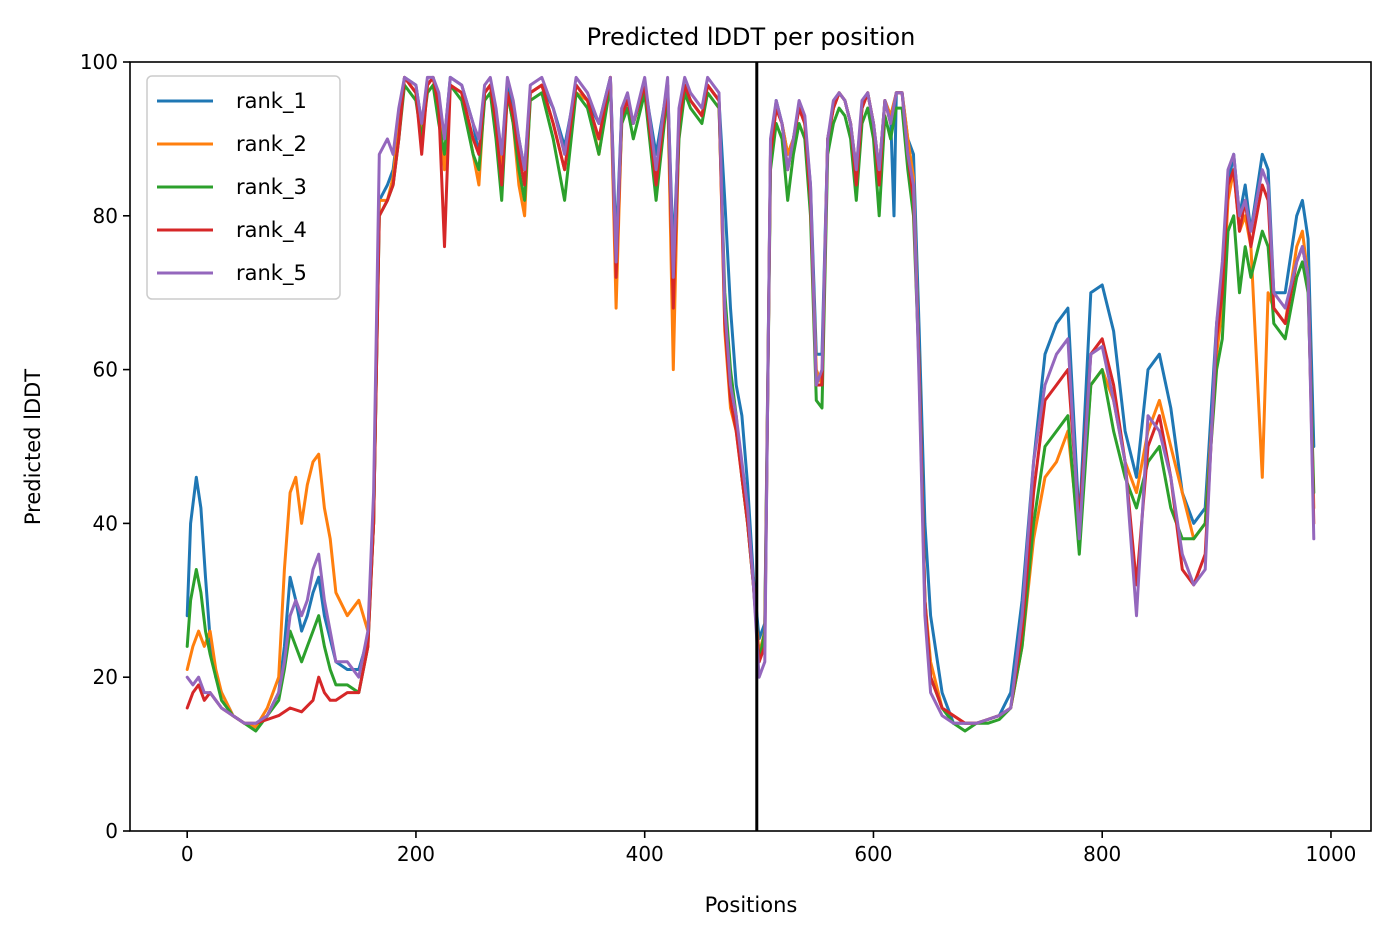  Describe the element at coordinates (645, 854) in the screenshot. I see `x-tick-label: 400` at that location.